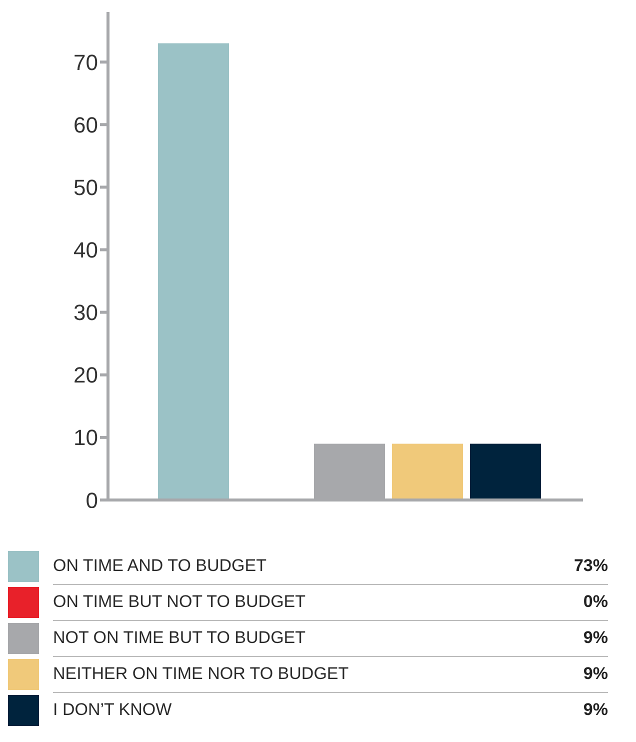 Image resolution: width=636 pixels, height=742 pixels. Describe the element at coordinates (86, 187) in the screenshot. I see `y-tick-label: 50` at that location.